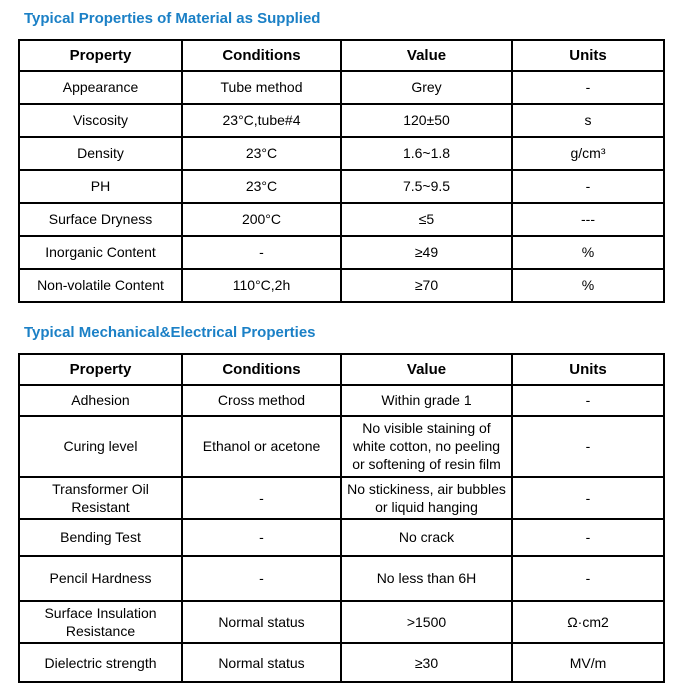  I want to click on cell-property: Surface Insulation Resistance, so click(100, 622).